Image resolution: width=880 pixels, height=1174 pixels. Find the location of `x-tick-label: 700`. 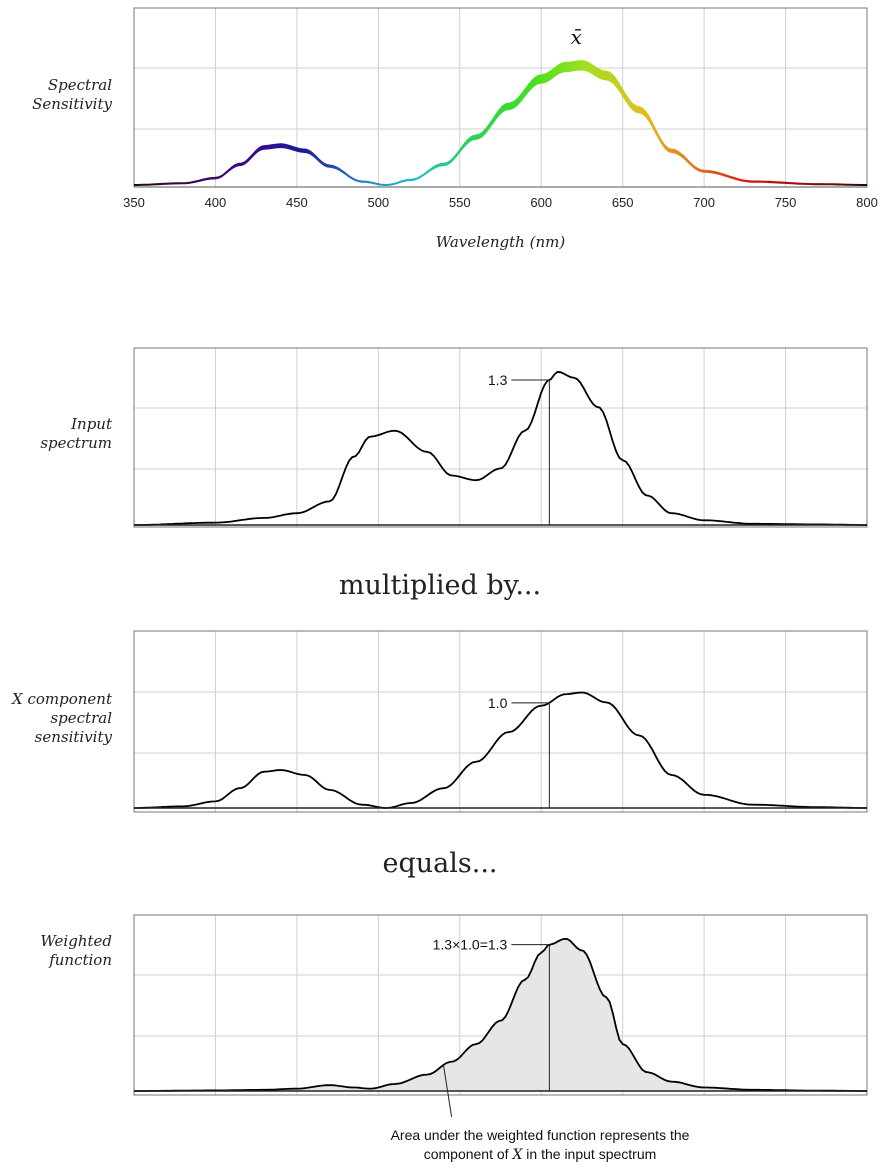

x-tick-label: 700 is located at coordinates (704, 202).